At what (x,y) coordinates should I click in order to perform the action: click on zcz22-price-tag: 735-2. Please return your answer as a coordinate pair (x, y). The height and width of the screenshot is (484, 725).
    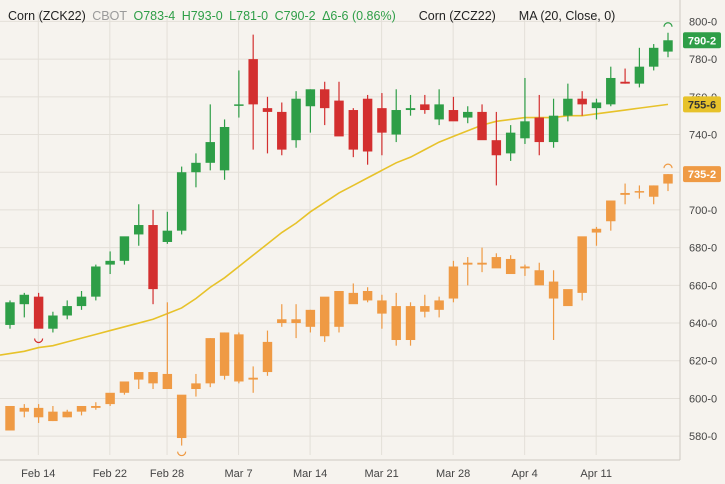
    Looking at the image, I should click on (702, 175).